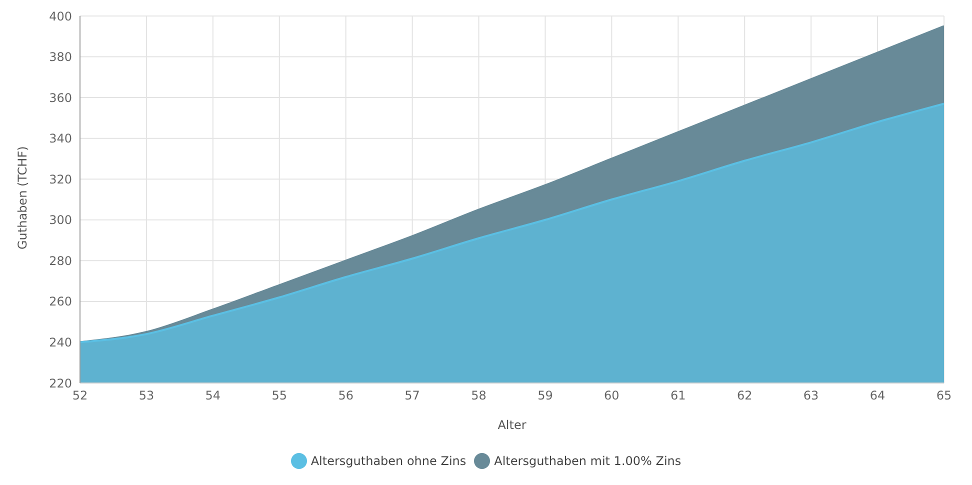  Describe the element at coordinates (612, 395) in the screenshot. I see `x-tick-label: 60` at that location.